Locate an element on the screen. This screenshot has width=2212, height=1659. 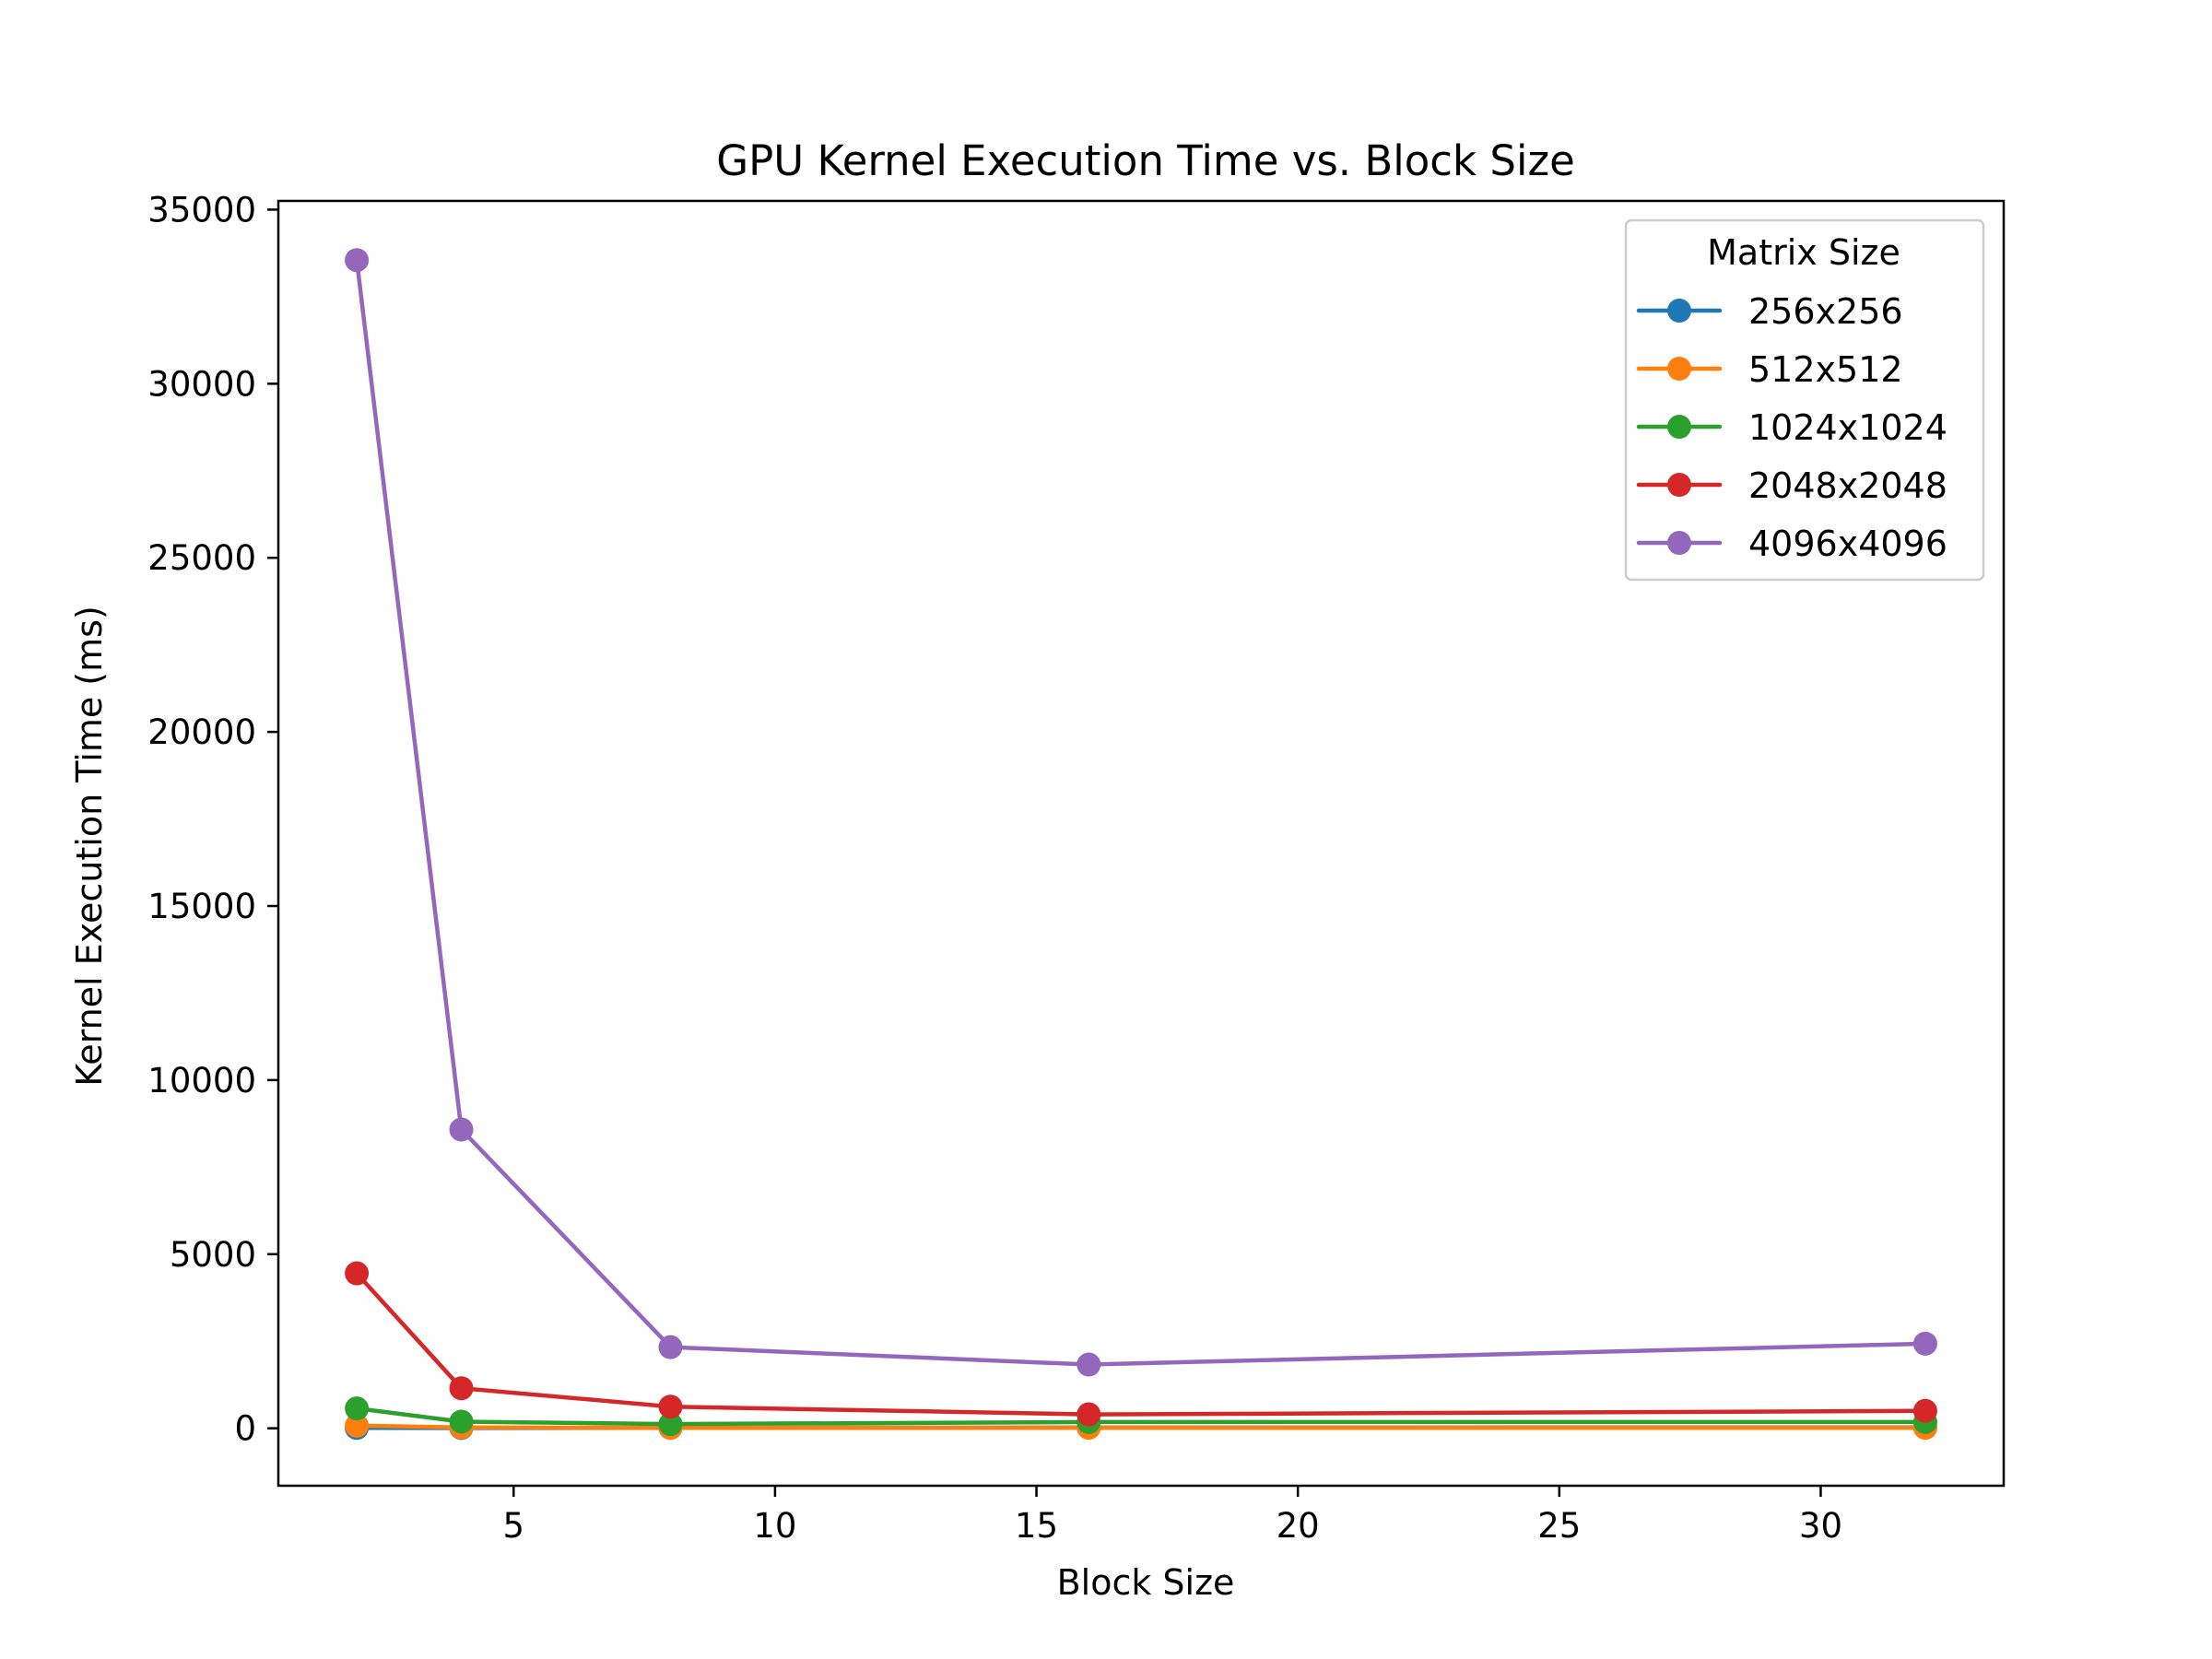
legend-label: 1024x1024 is located at coordinates (1847, 427).